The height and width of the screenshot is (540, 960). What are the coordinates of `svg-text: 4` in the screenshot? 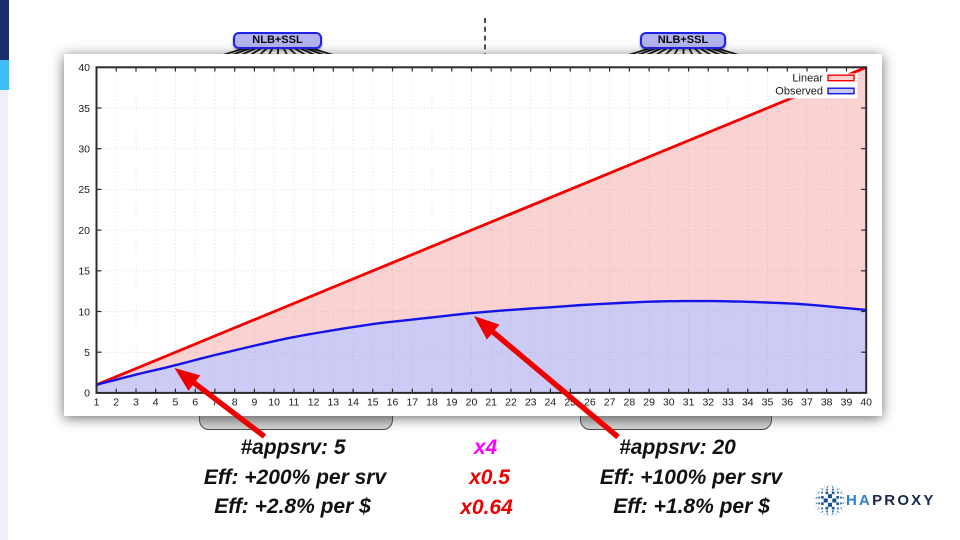 It's located at (156, 402).